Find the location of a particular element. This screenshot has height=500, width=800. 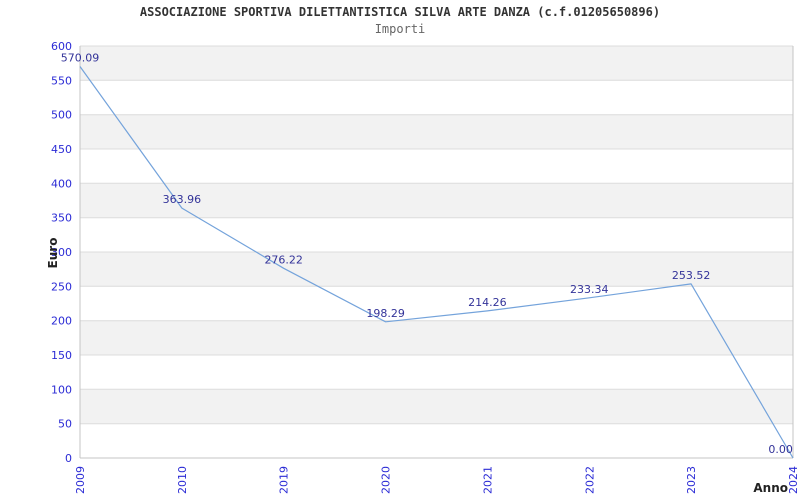

y-axis-title: Euro is located at coordinates (53, 253).